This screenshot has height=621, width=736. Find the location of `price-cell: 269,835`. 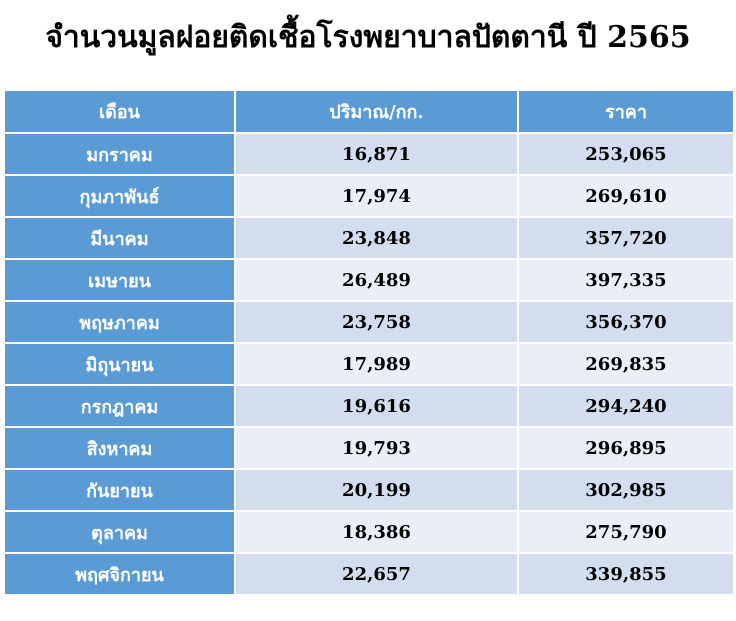

price-cell: 269,835 is located at coordinates (626, 364).